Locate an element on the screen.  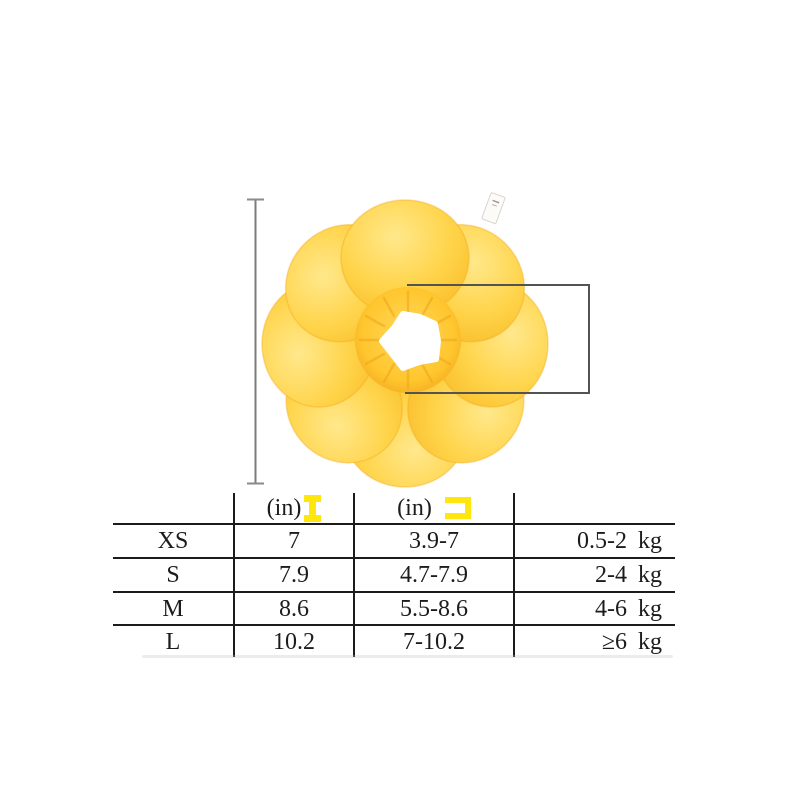
outer-value: 8.6 is located at coordinates (293, 608).